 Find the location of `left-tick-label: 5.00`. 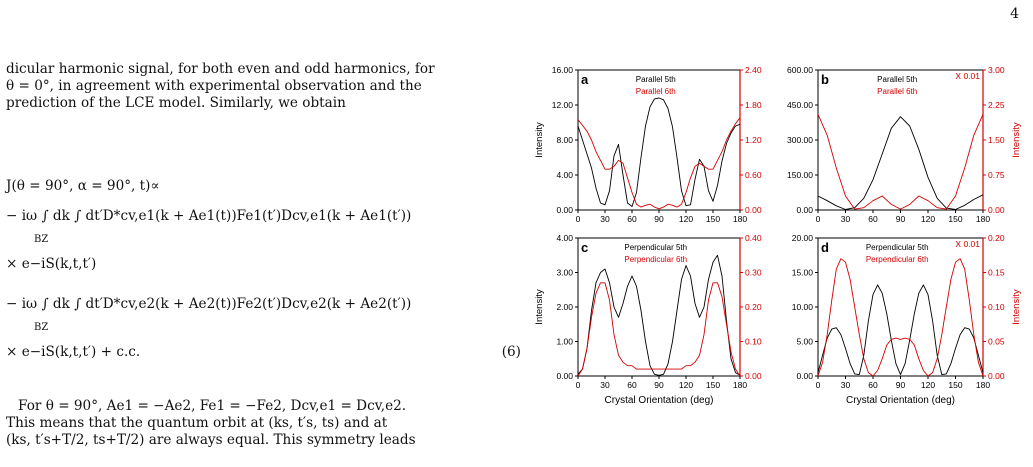

left-tick-label: 5.00 is located at coordinates (804, 342).